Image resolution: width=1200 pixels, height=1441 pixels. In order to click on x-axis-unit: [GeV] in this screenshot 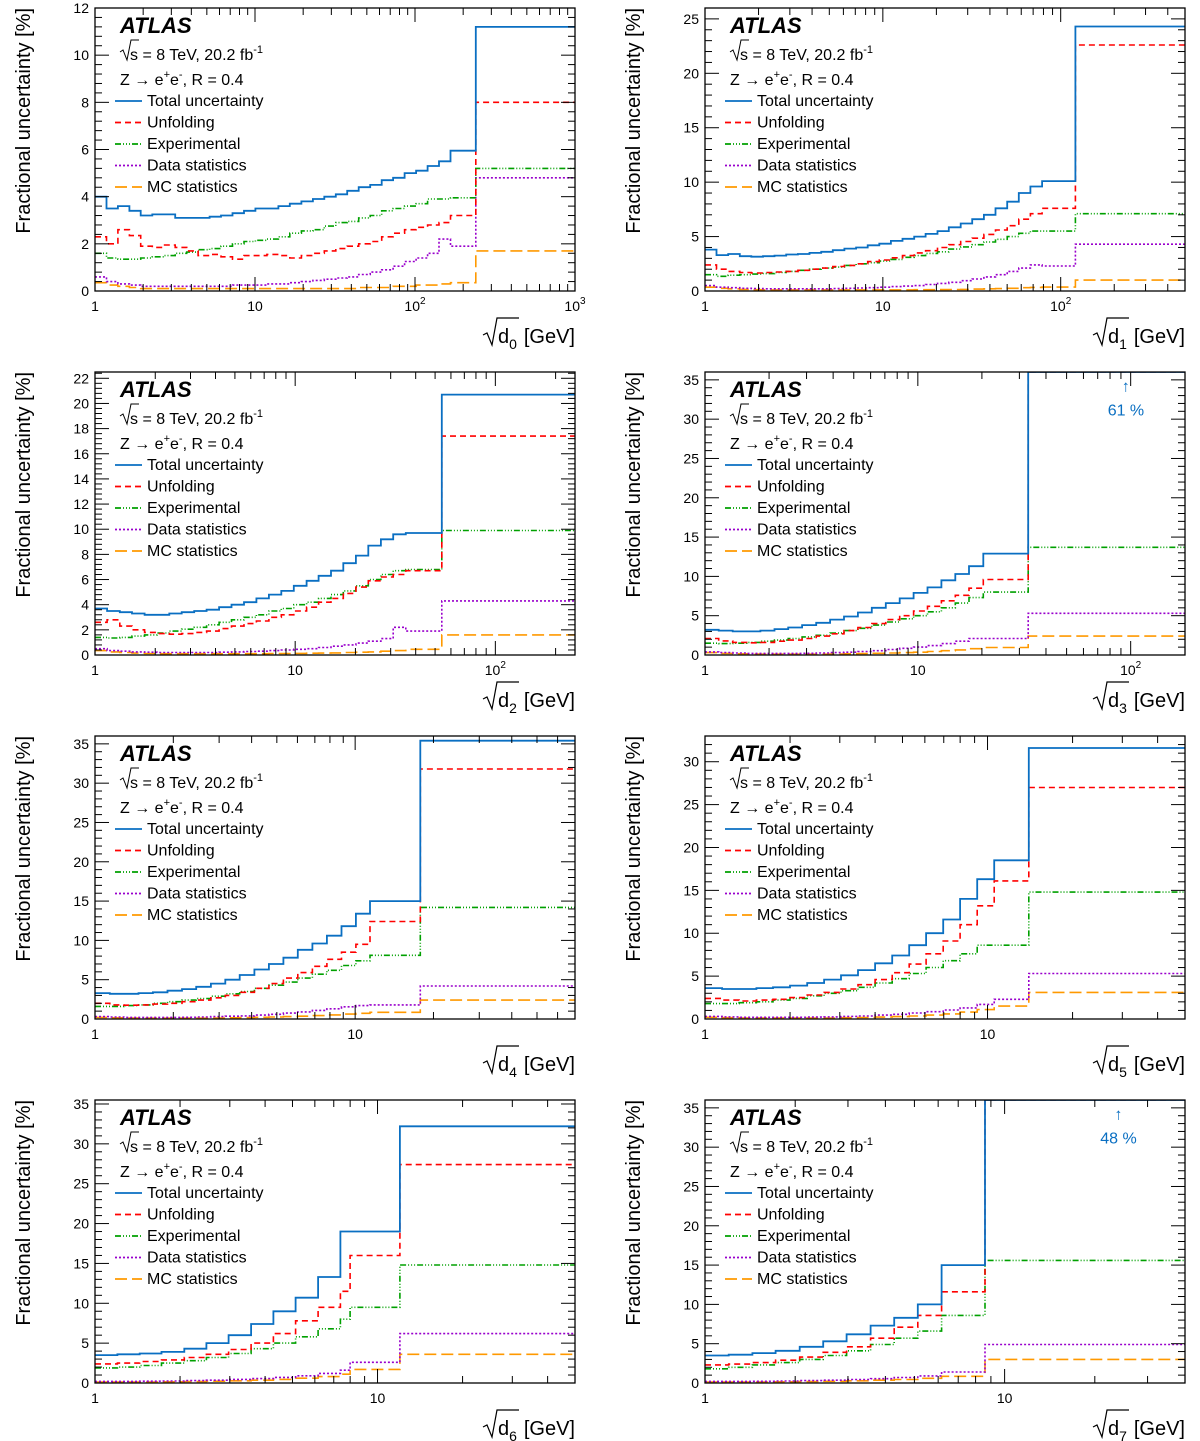, I will do `click(549, 1065)`.